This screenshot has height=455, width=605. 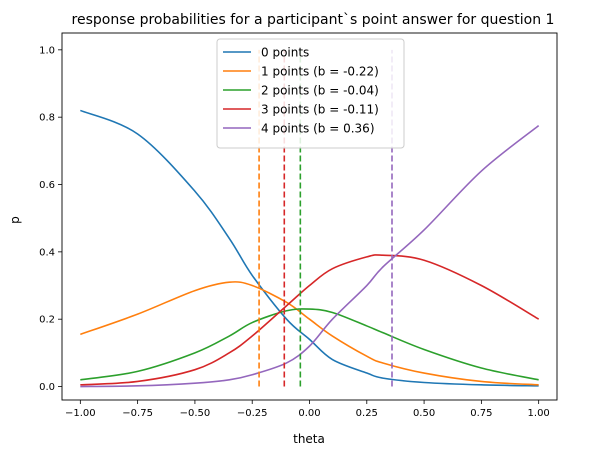 I want to click on x-tick-label: −0.50, so click(x=195, y=413).